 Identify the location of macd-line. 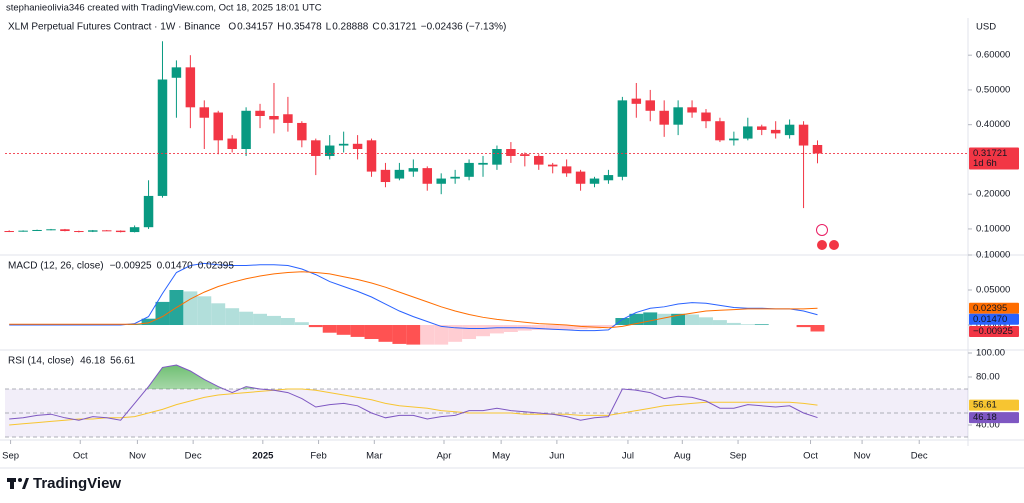
(413, 297).